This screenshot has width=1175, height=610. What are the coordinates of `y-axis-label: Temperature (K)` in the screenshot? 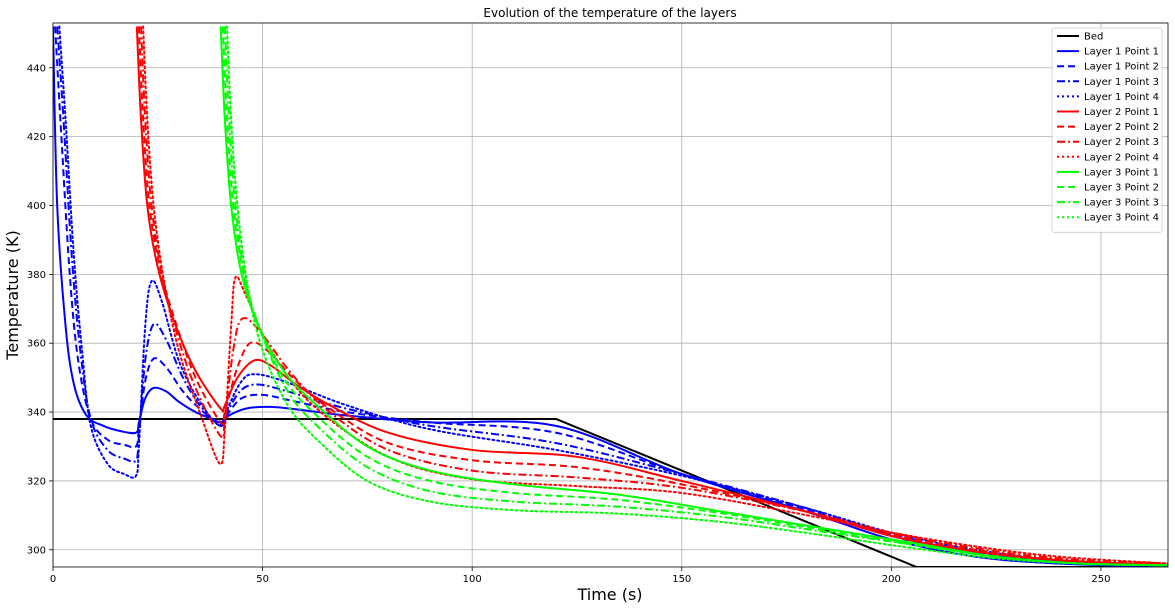 It's located at (12, 295).